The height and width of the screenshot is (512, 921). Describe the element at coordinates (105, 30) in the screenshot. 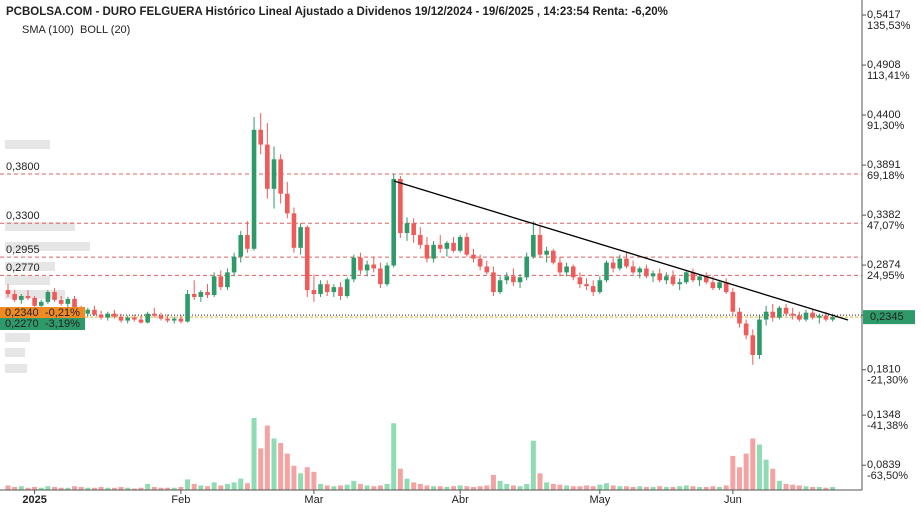

I see `indicator-legend: BOLL (20)` at that location.